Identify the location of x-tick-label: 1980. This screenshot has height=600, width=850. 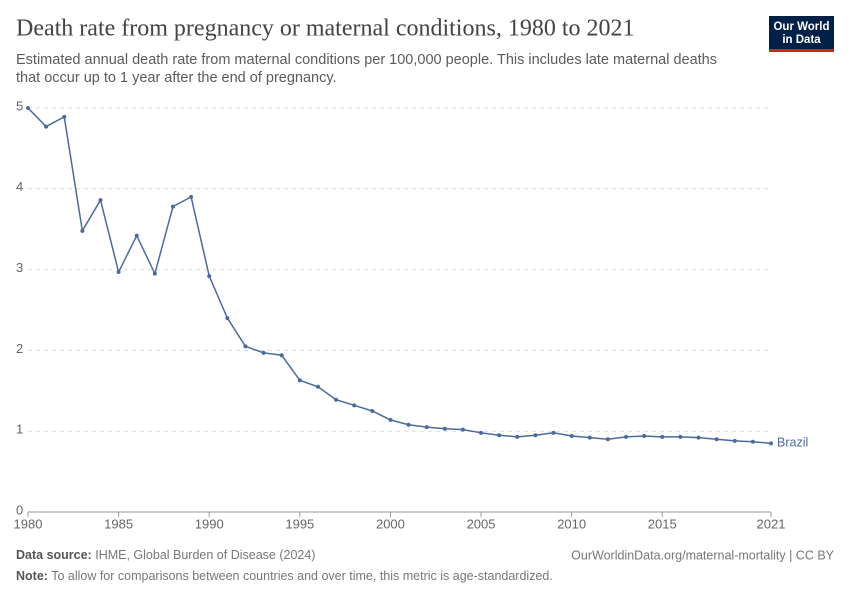
(28, 523).